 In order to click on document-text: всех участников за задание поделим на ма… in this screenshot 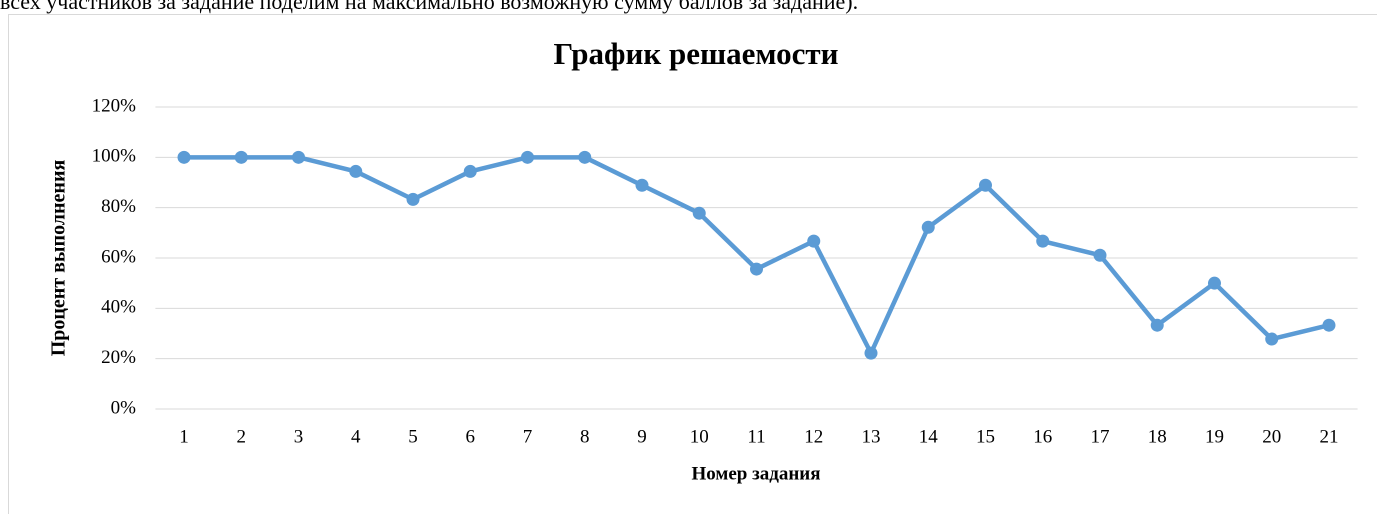, I will do `click(429, 7)`.